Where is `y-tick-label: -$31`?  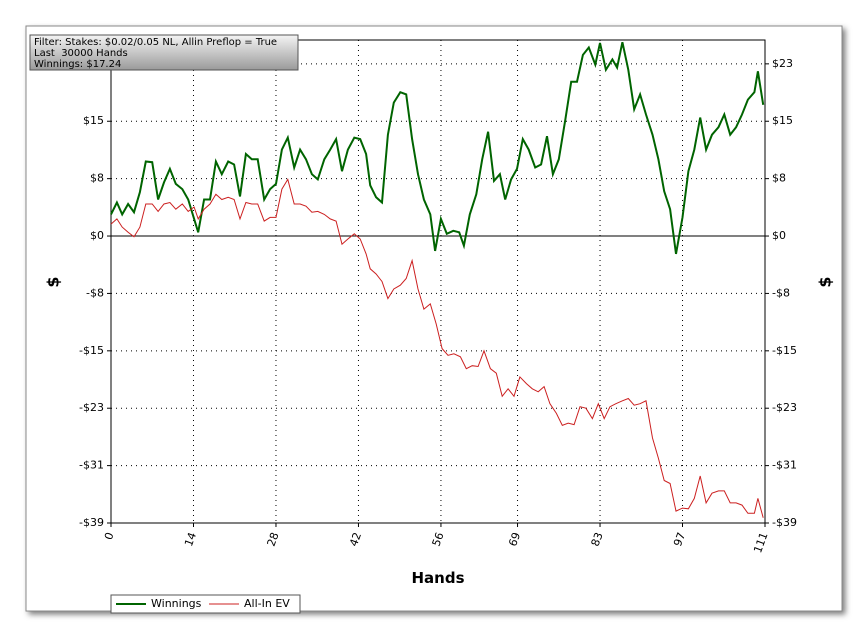 y-tick-label: -$31 is located at coordinates (91, 465).